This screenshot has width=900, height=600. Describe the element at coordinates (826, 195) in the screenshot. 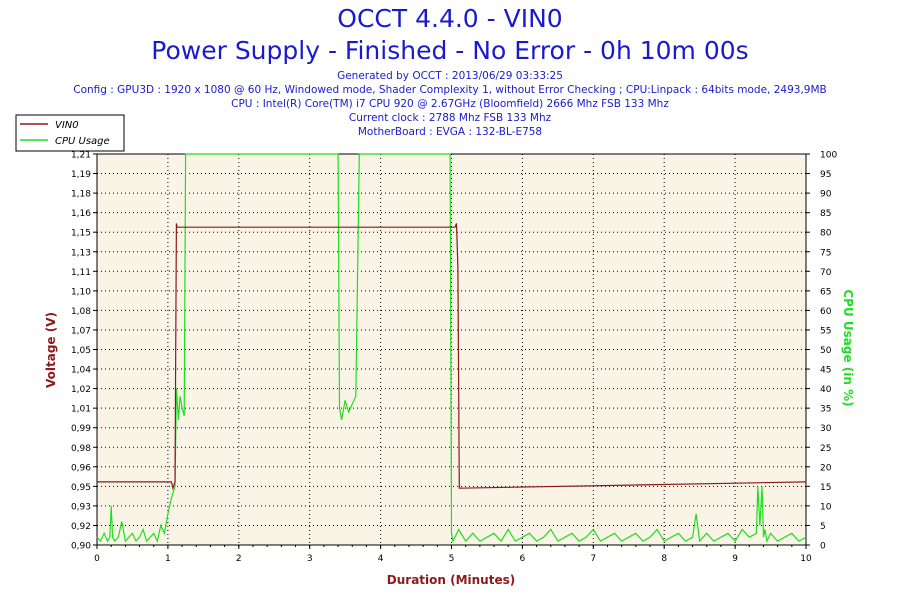

I see `y-right-tick-label: 90` at that location.